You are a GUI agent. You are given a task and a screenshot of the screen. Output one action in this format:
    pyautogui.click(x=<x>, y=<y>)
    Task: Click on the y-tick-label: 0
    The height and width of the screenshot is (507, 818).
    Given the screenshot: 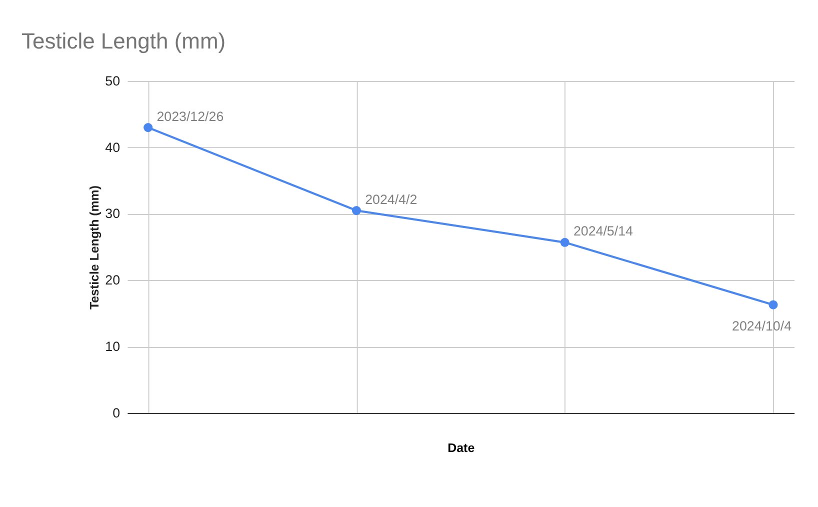 What is the action you would take?
    pyautogui.click(x=116, y=412)
    